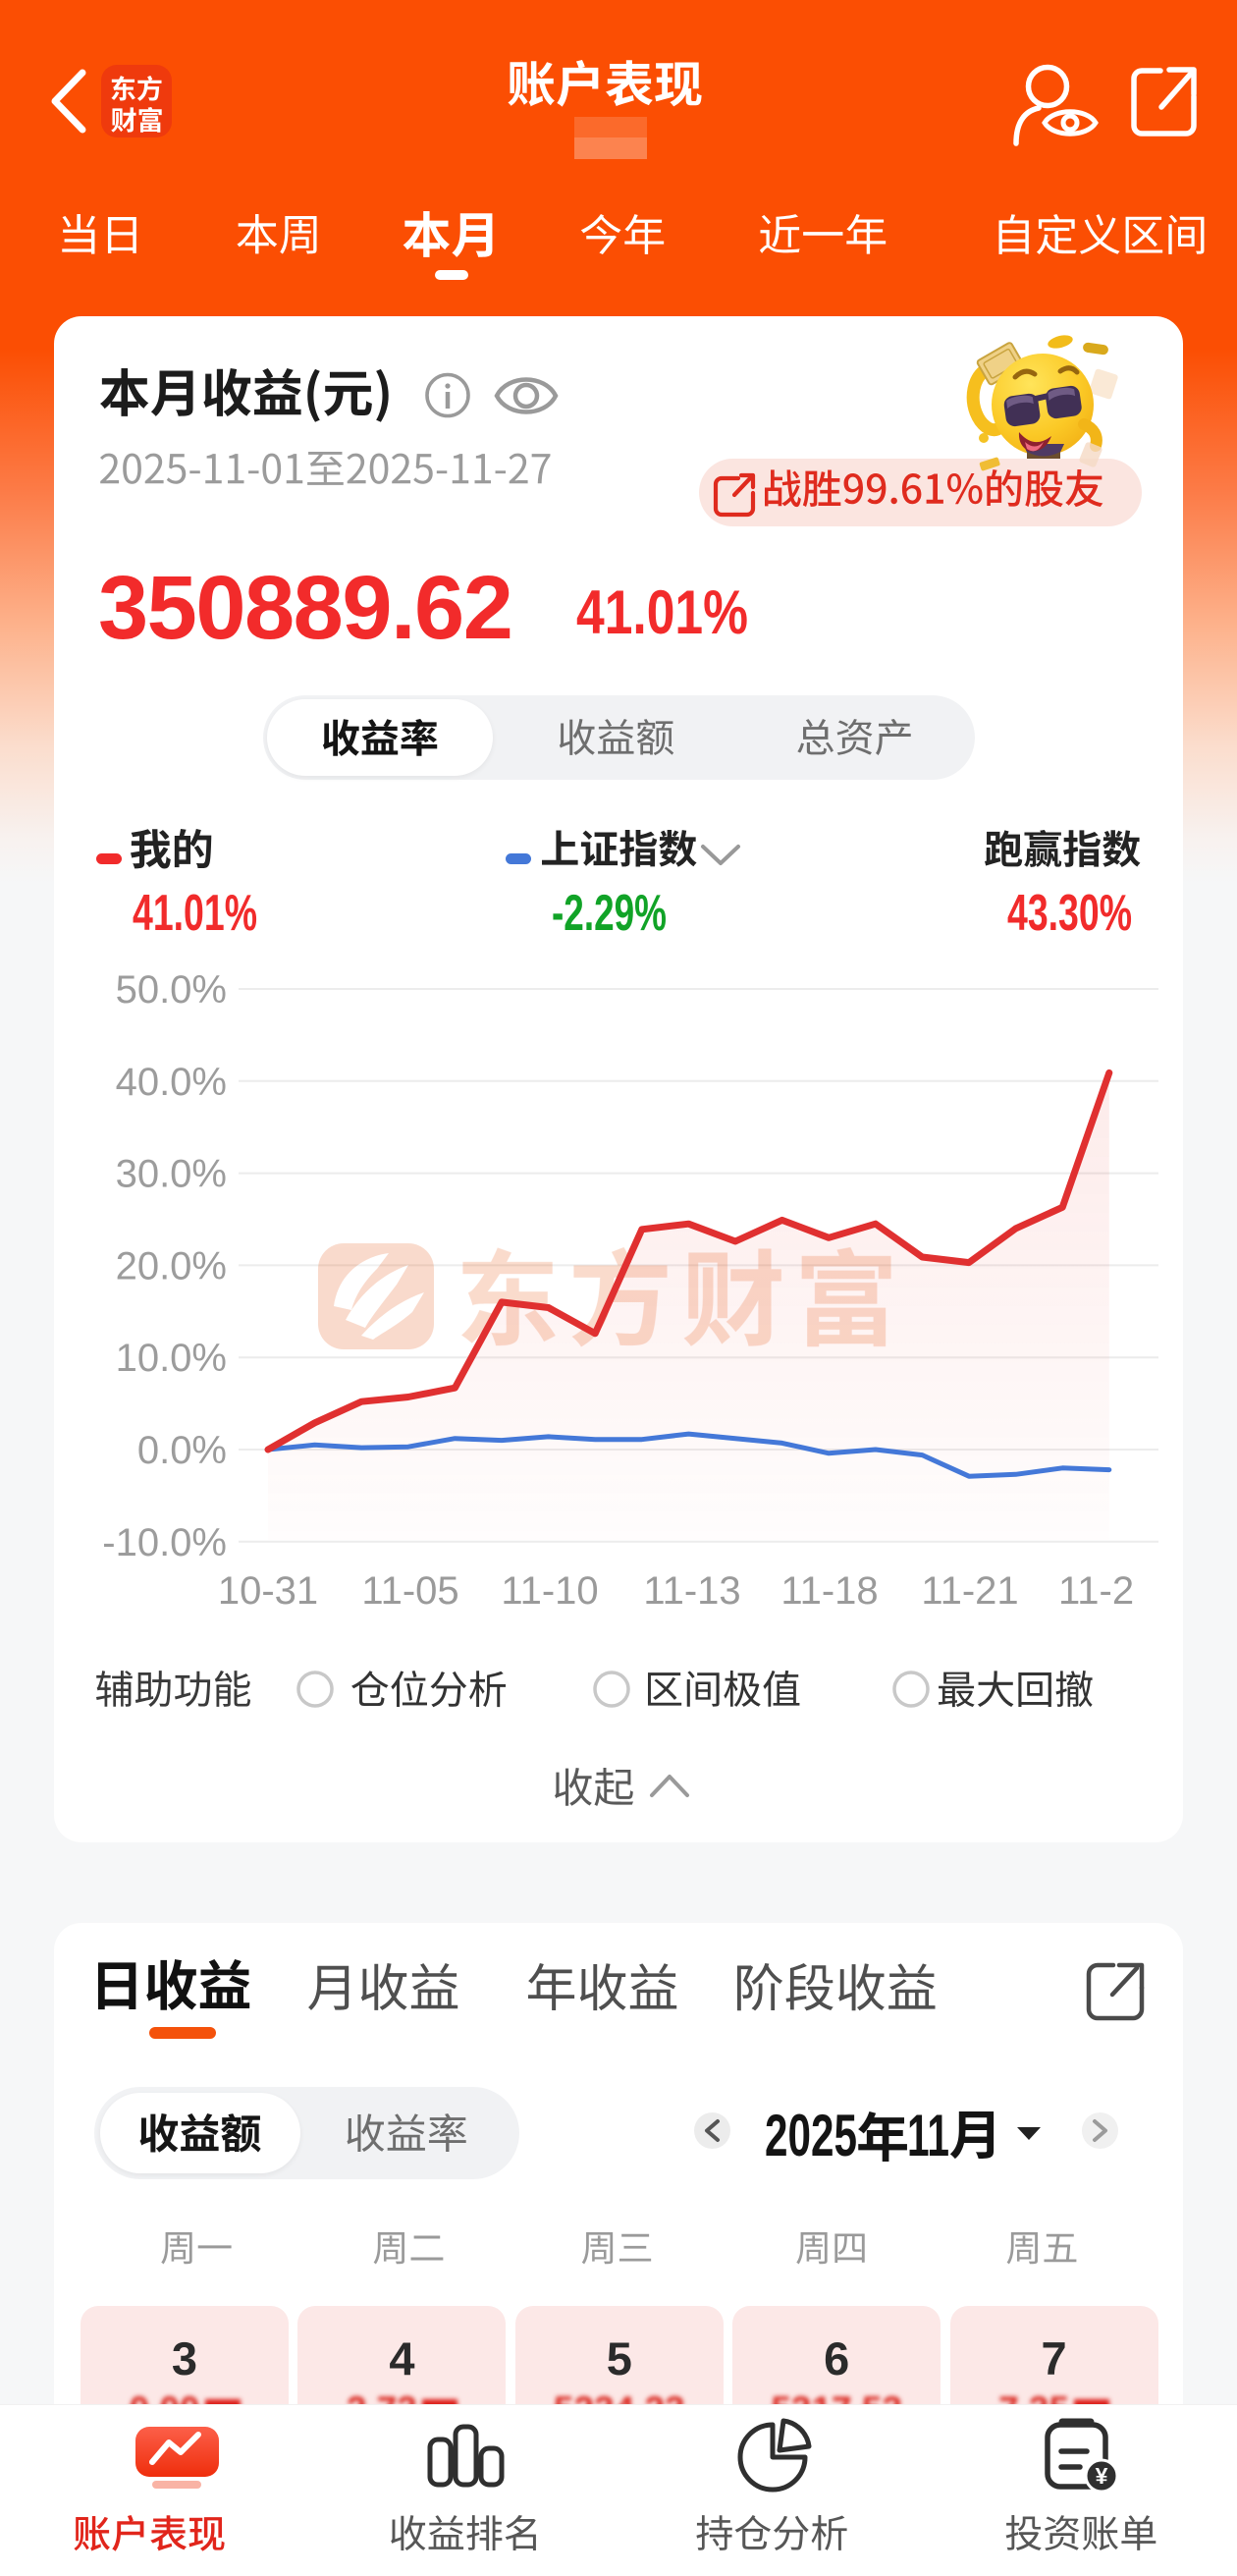 The image size is (1237, 2576). Describe the element at coordinates (1055, 2358) in the screenshot. I see `svg-text: 7` at that location.